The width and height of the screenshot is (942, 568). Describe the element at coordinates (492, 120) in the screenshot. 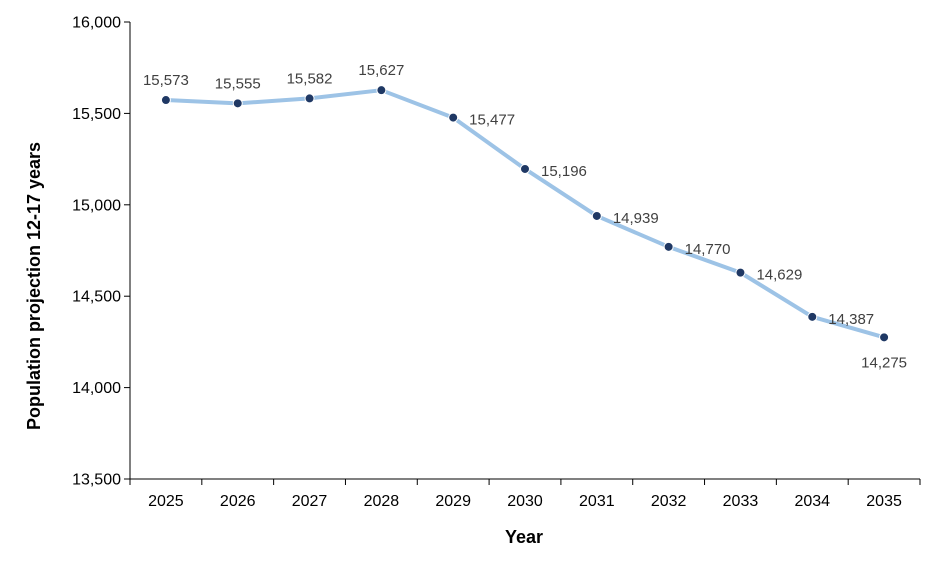

I see `data-label: 15,477` at that location.